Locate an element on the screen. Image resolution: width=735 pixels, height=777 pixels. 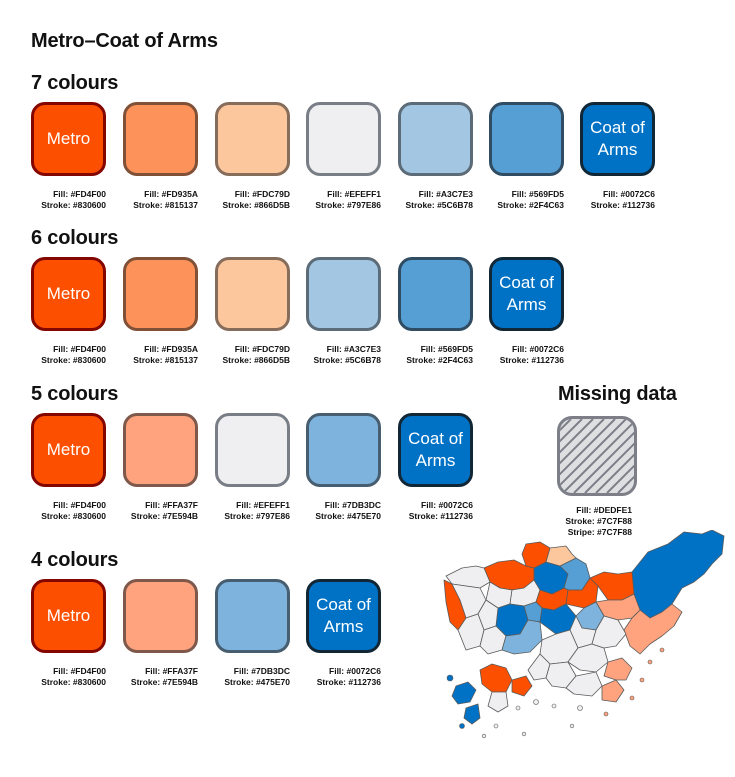
caption-4-4: Fill: #0072C6 Stroke: #112736 is located at coordinates (348, 676).